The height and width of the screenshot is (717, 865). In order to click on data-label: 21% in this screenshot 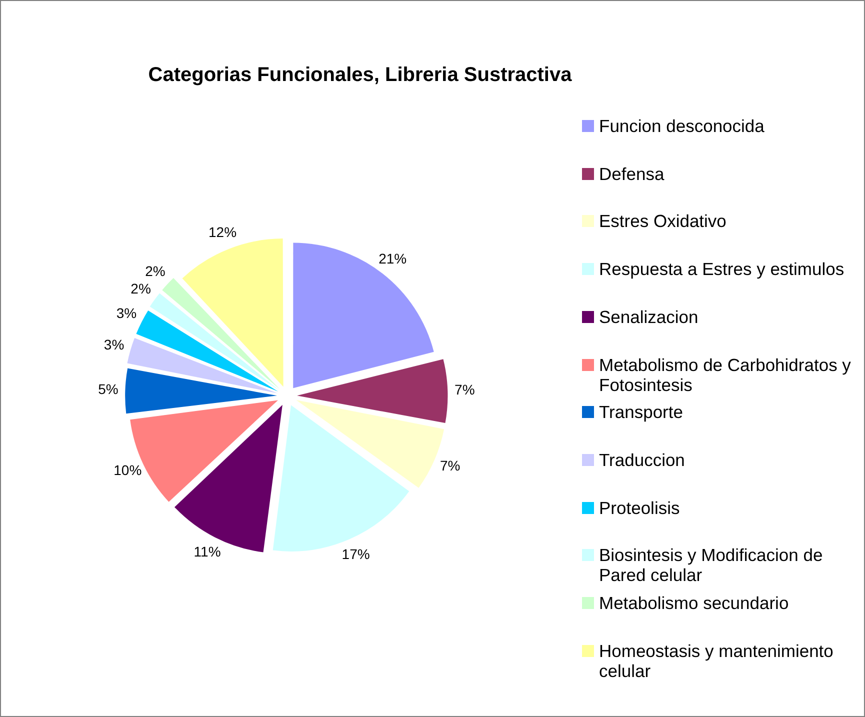, I will do `click(392, 258)`.